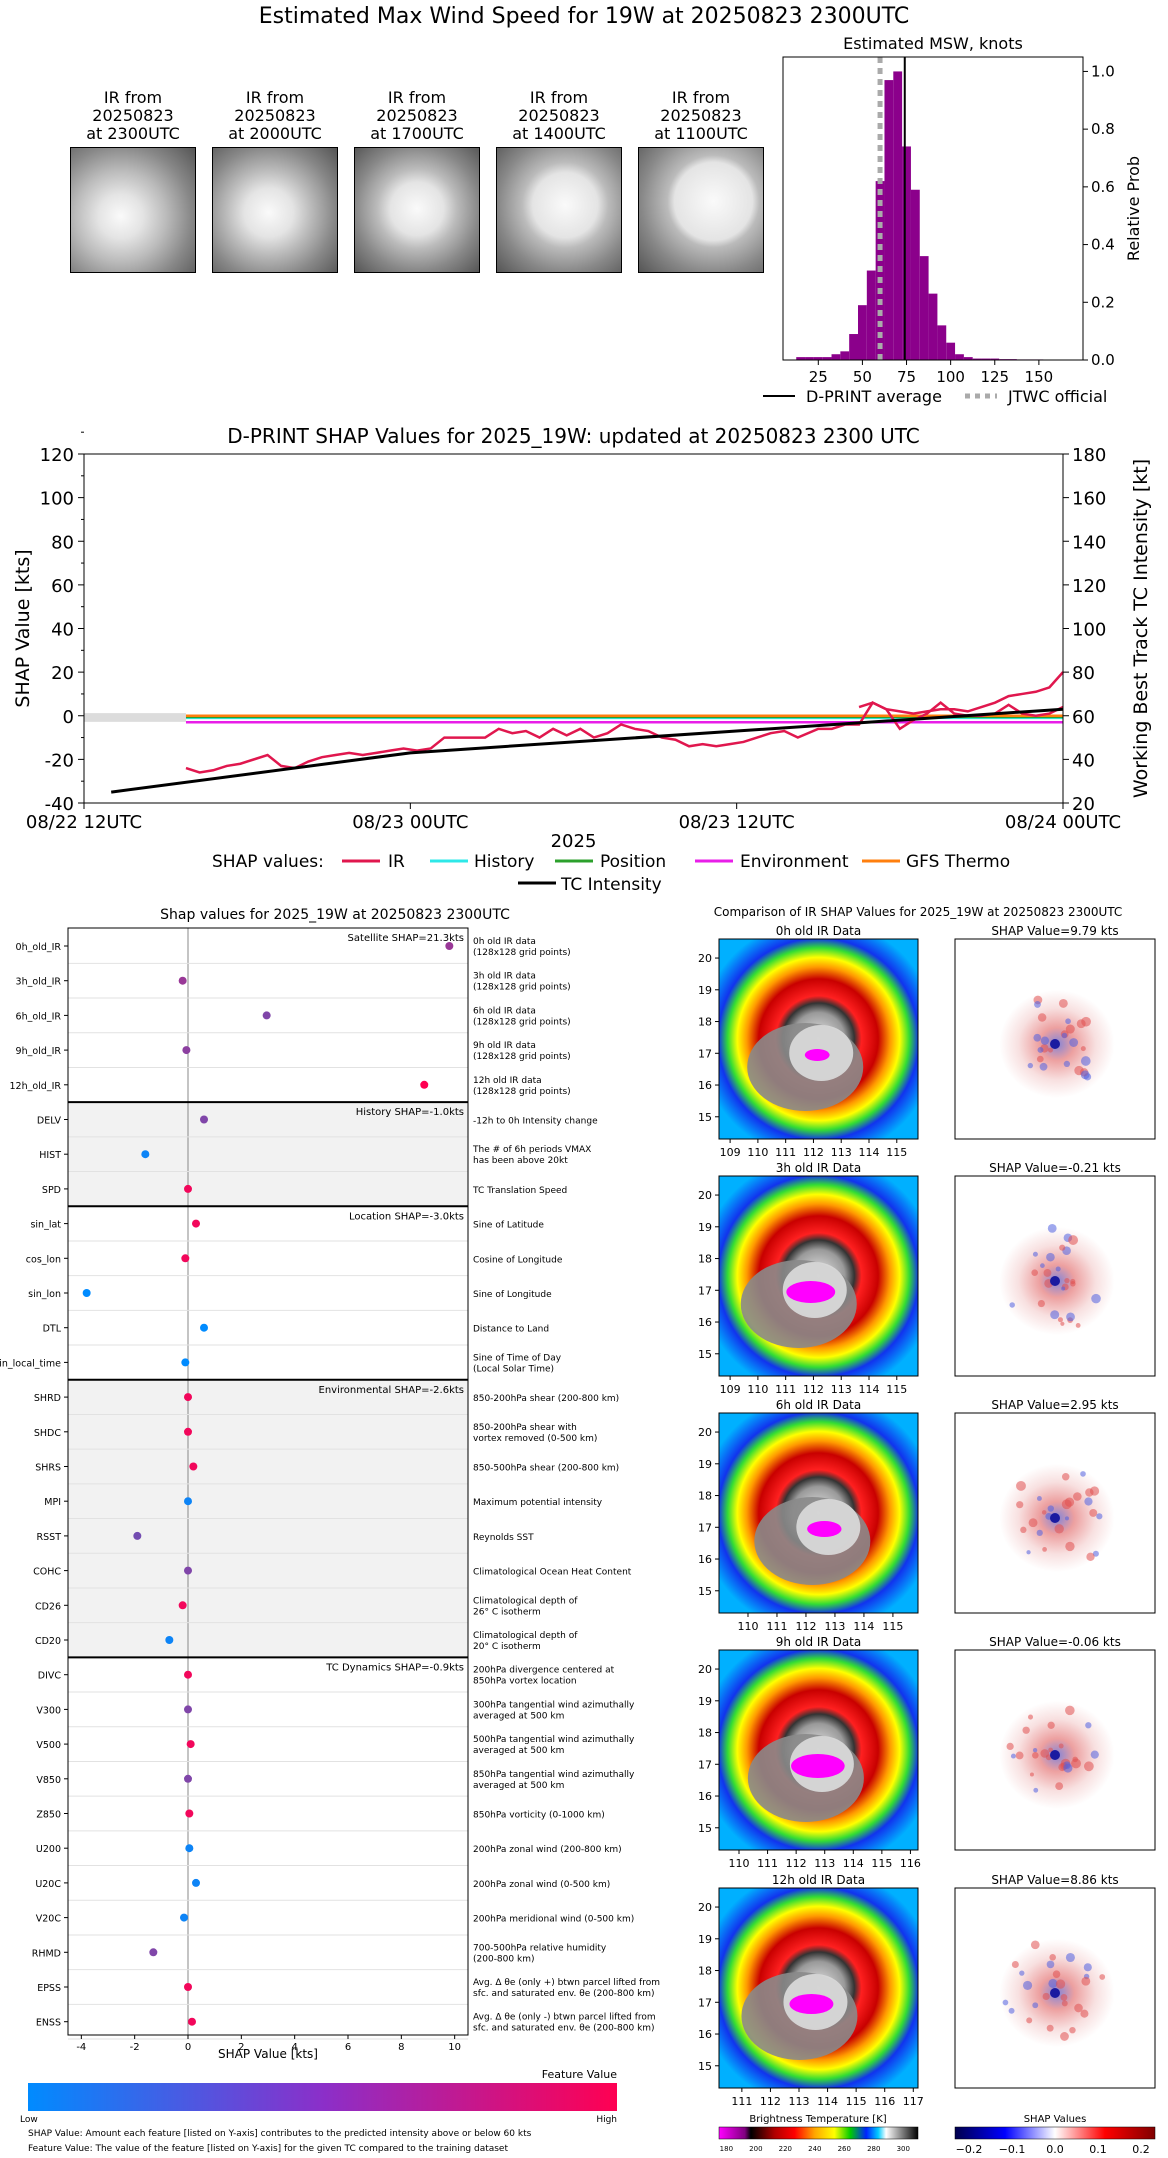 This screenshot has height=2158, width=1168. Describe the element at coordinates (513, 1369) in the screenshot. I see `feature-description: (Local Solar Time)` at that location.